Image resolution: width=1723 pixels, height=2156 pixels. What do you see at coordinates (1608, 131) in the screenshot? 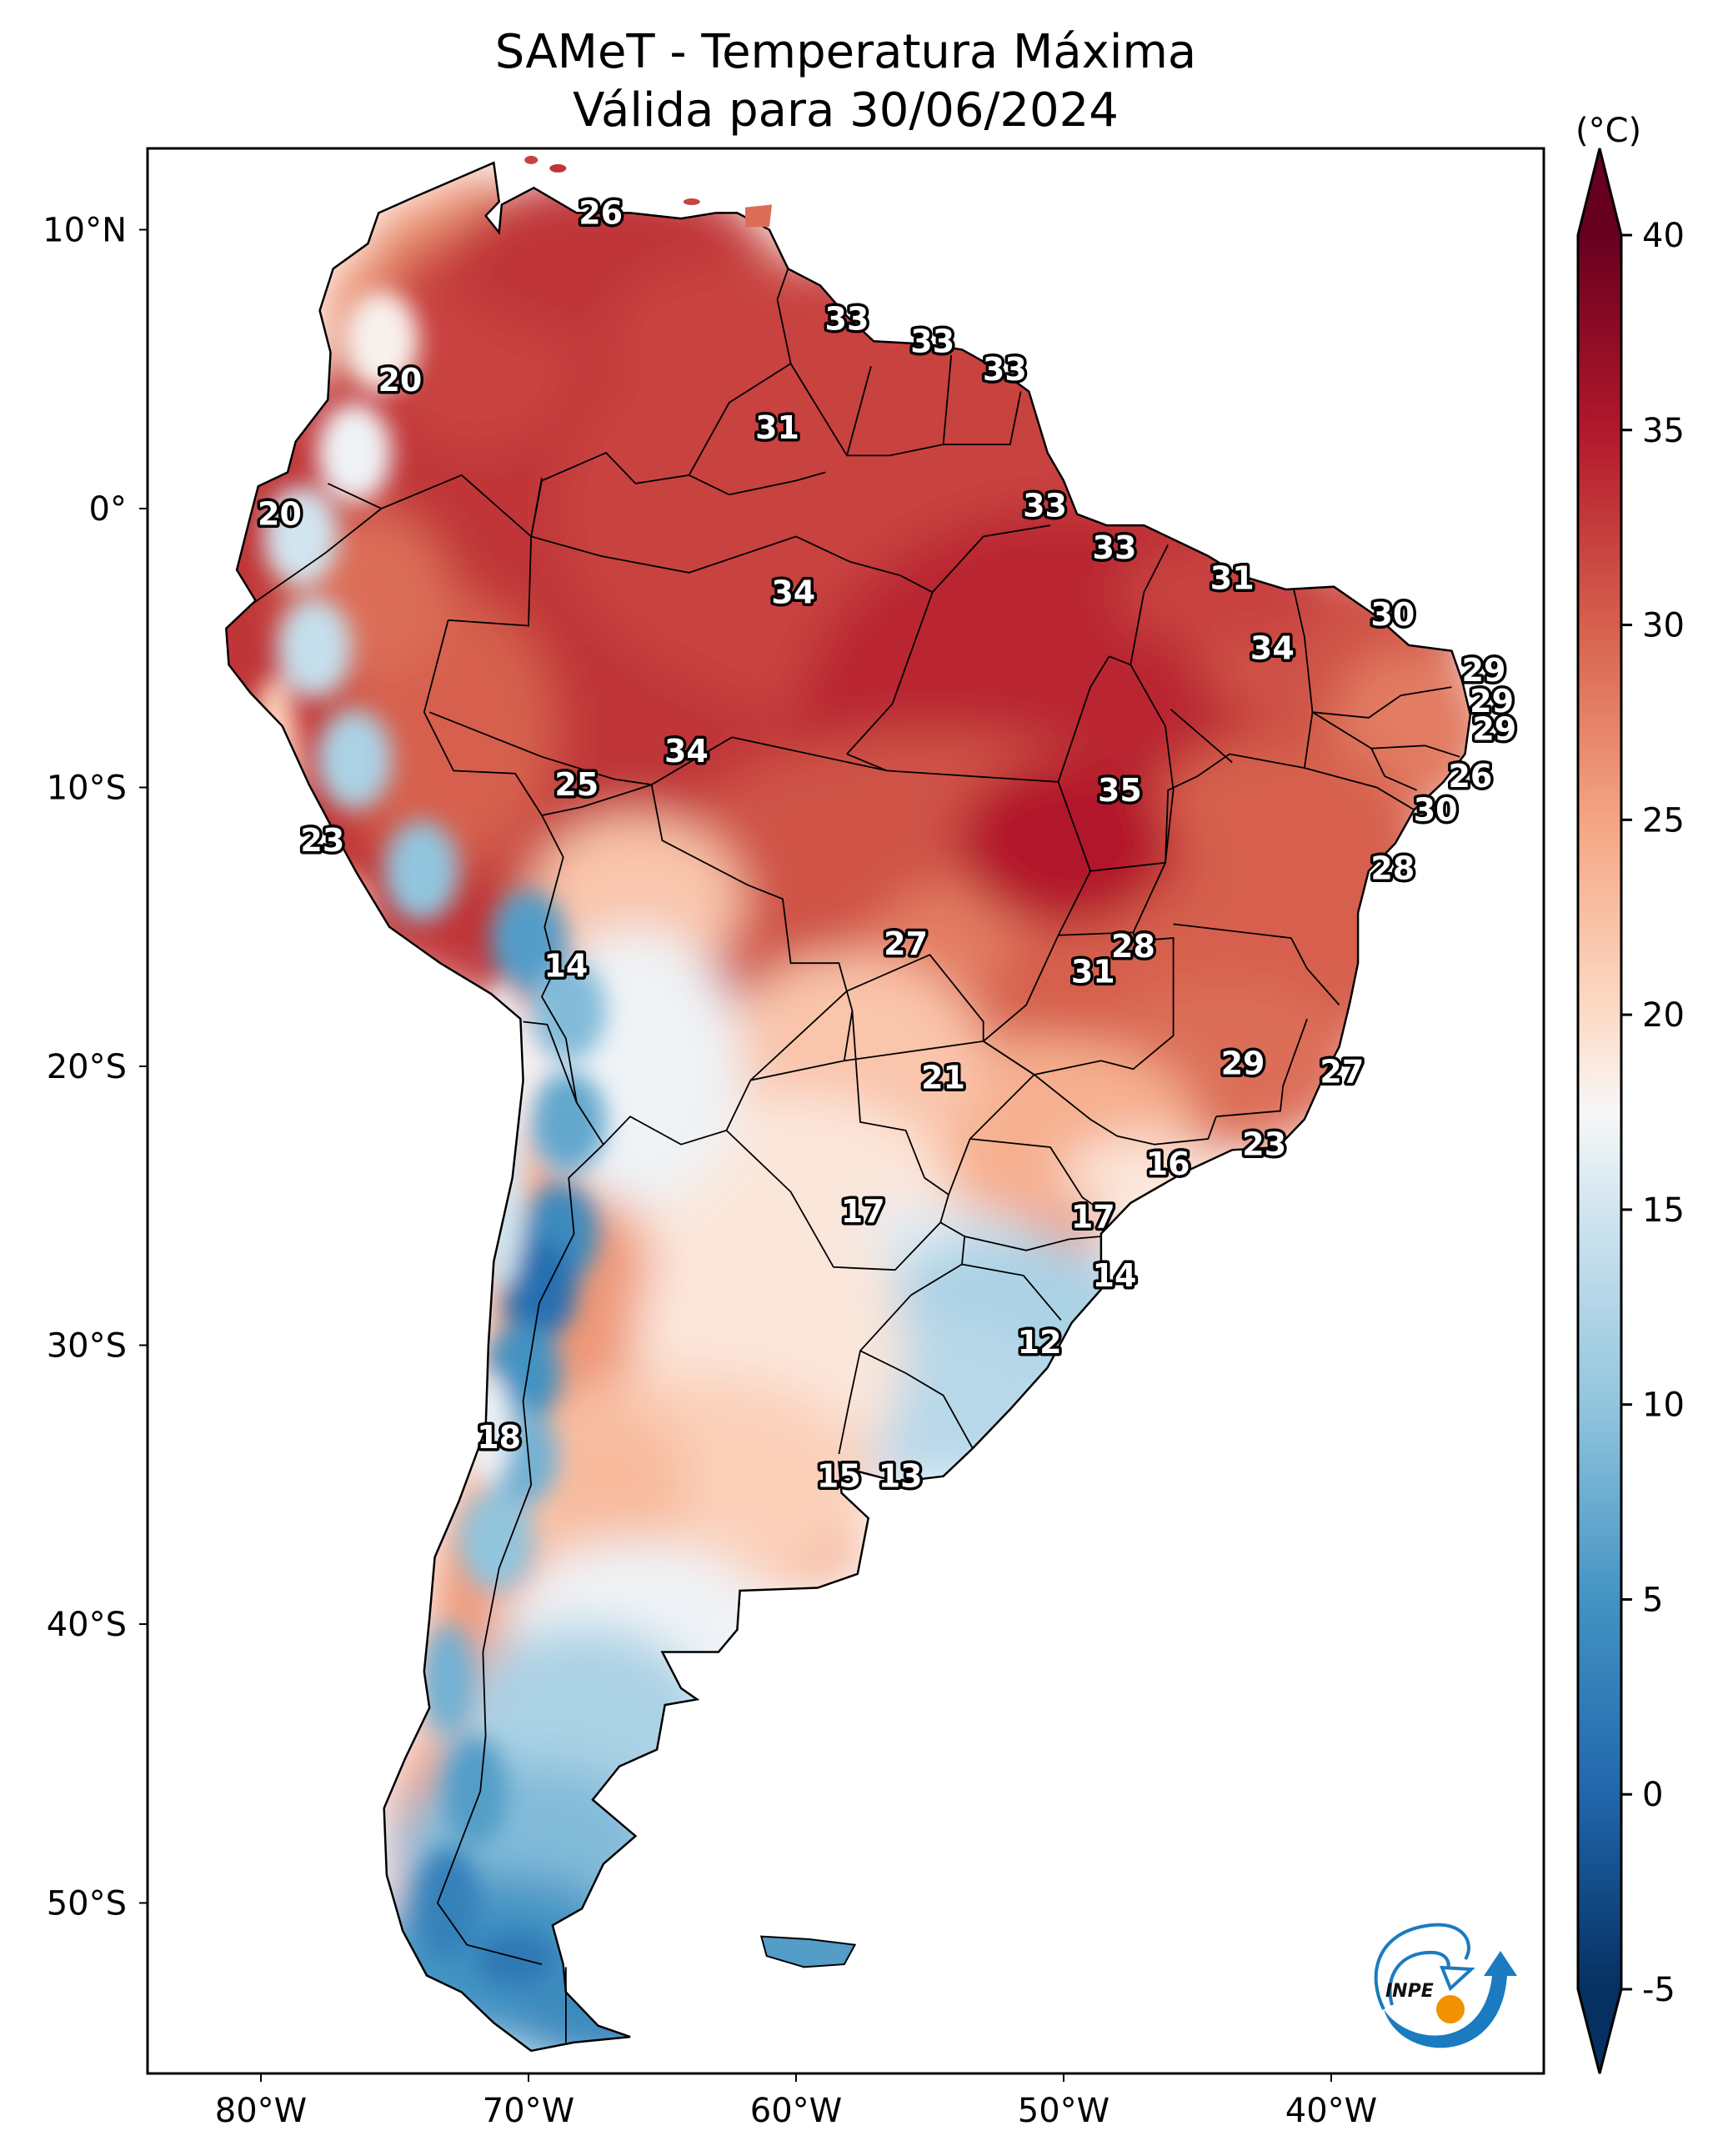
I see `colorbar-unit-label: (°C)` at bounding box center [1608, 131].